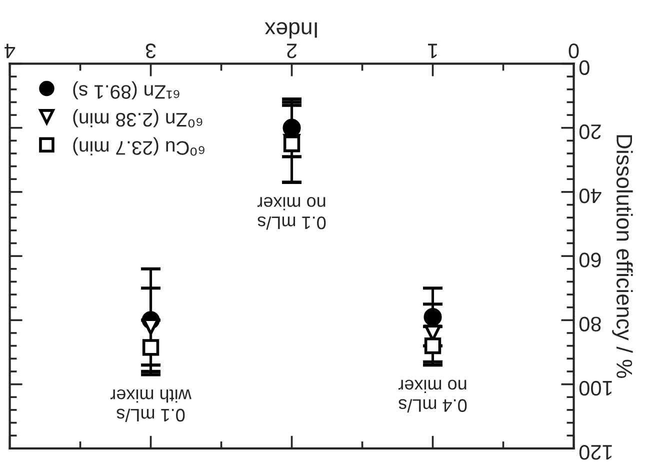  I want to click on y-tick-label: 20, so click(590, 132).